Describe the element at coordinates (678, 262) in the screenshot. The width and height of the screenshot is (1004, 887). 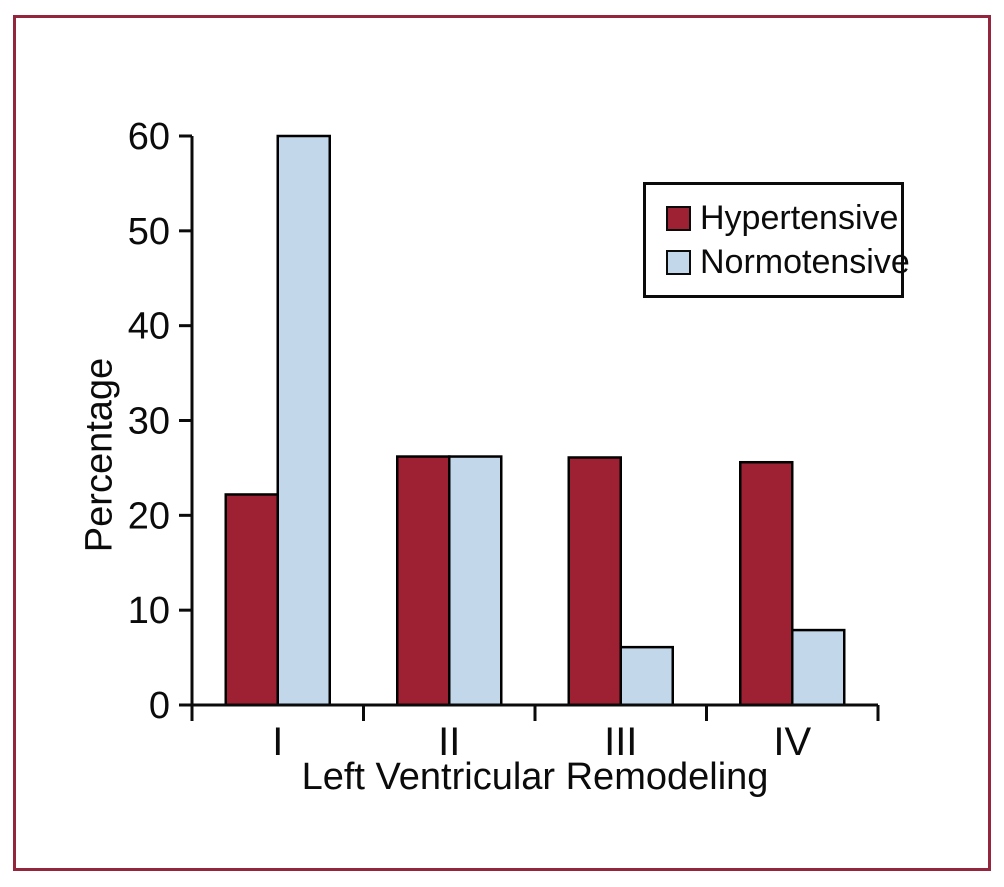
I see `normotensive-swatch-icon` at that location.